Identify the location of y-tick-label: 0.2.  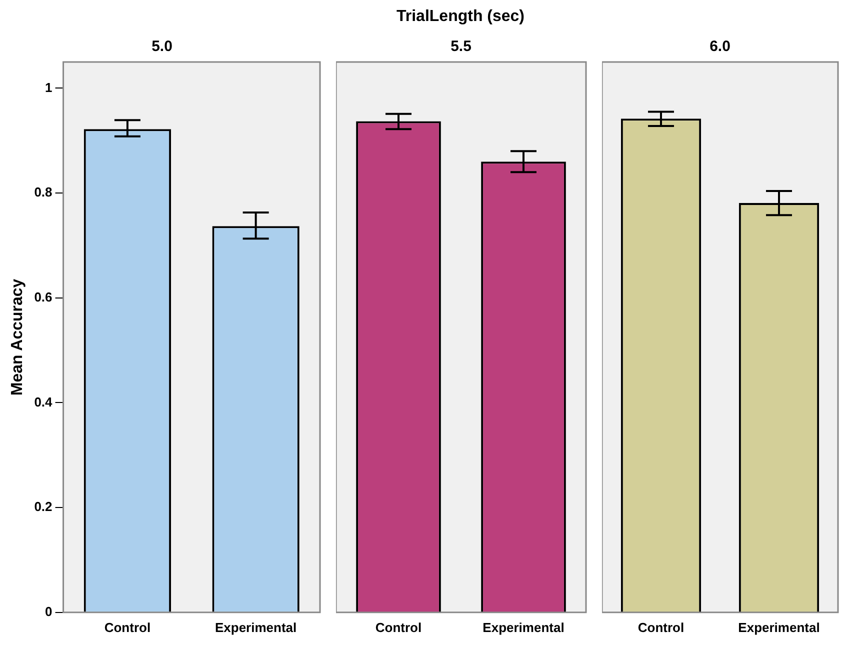
(43, 506).